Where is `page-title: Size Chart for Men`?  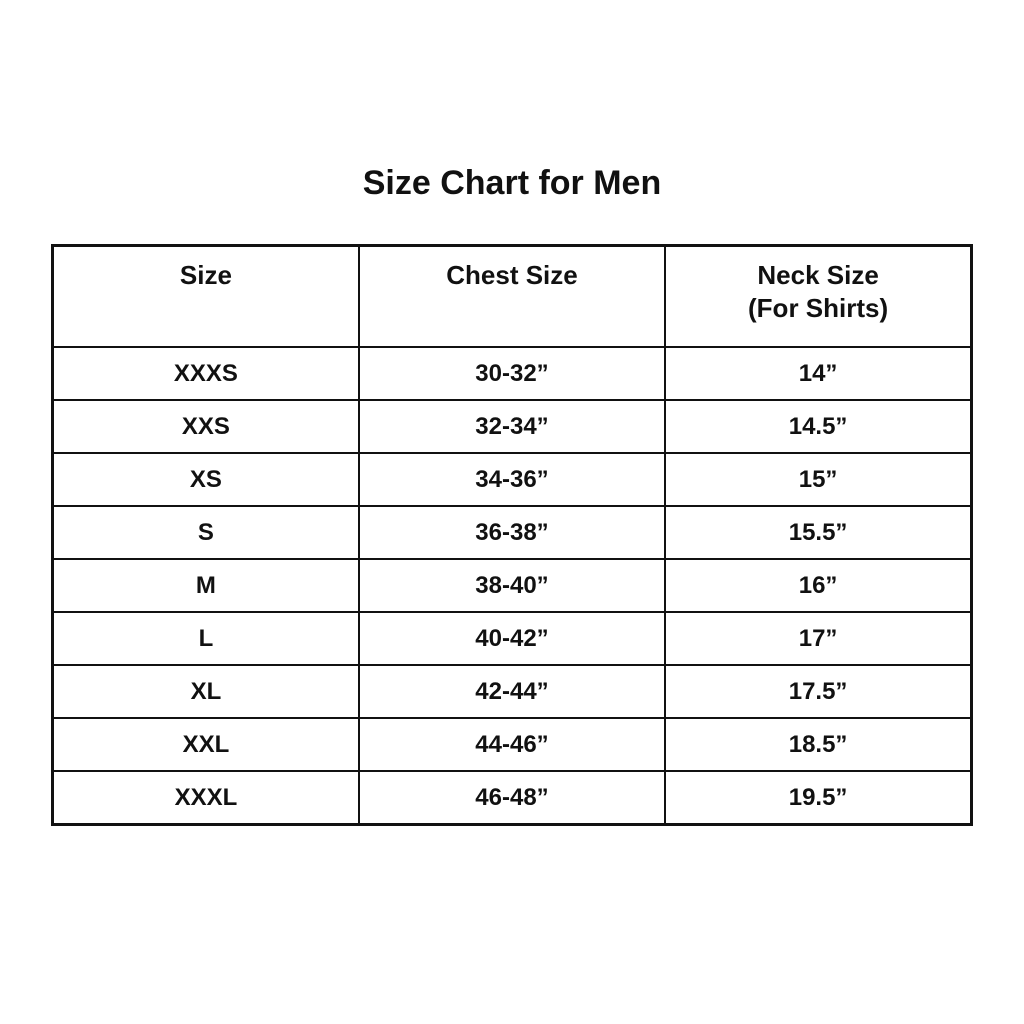 page-title: Size Chart for Men is located at coordinates (512, 183).